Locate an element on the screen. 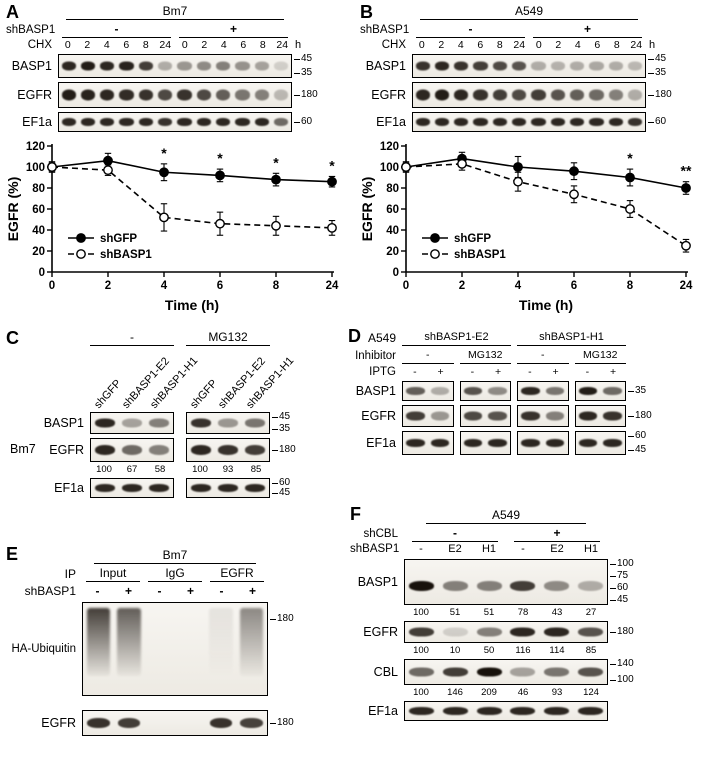 This screenshot has height=783, width=702. cell-line-label: Bm7 is located at coordinates (175, 556).